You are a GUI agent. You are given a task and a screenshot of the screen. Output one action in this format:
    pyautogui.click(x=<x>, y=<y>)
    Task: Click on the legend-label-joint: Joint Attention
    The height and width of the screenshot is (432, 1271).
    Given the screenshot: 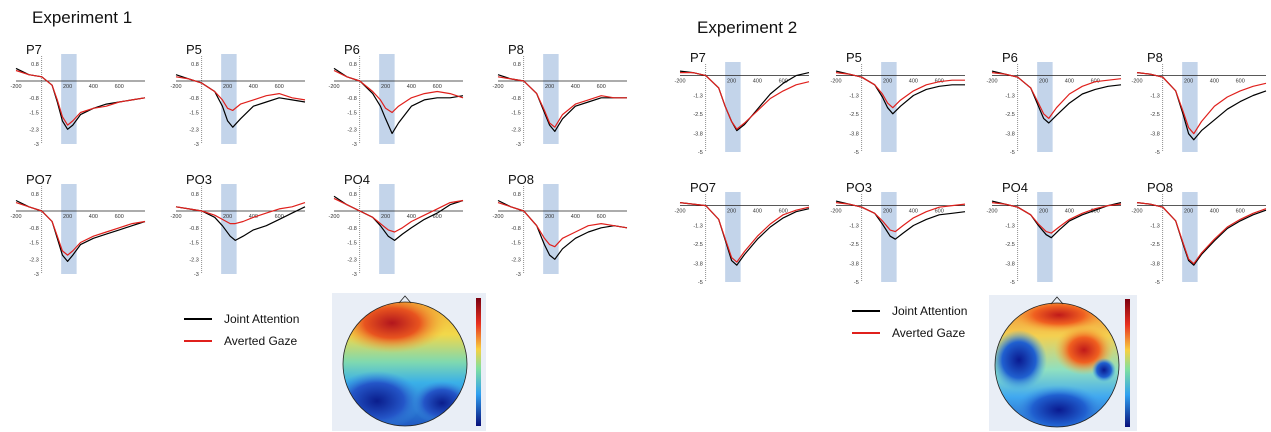 What is the action you would take?
    pyautogui.click(x=262, y=319)
    